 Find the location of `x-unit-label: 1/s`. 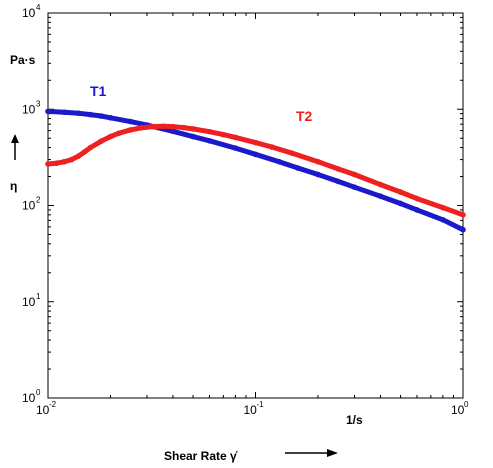

x-unit-label: 1/s is located at coordinates (354, 420).